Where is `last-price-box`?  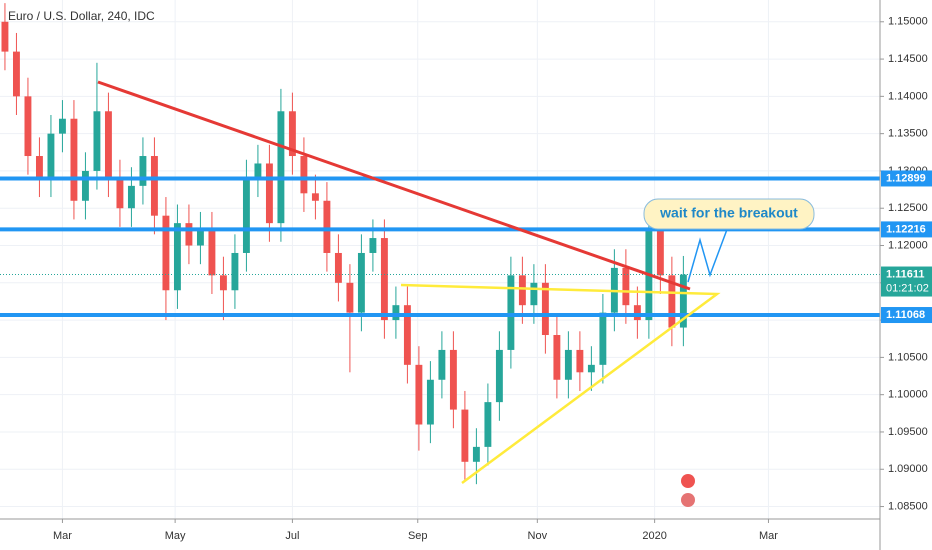
last-price-box is located at coordinates (906, 281).